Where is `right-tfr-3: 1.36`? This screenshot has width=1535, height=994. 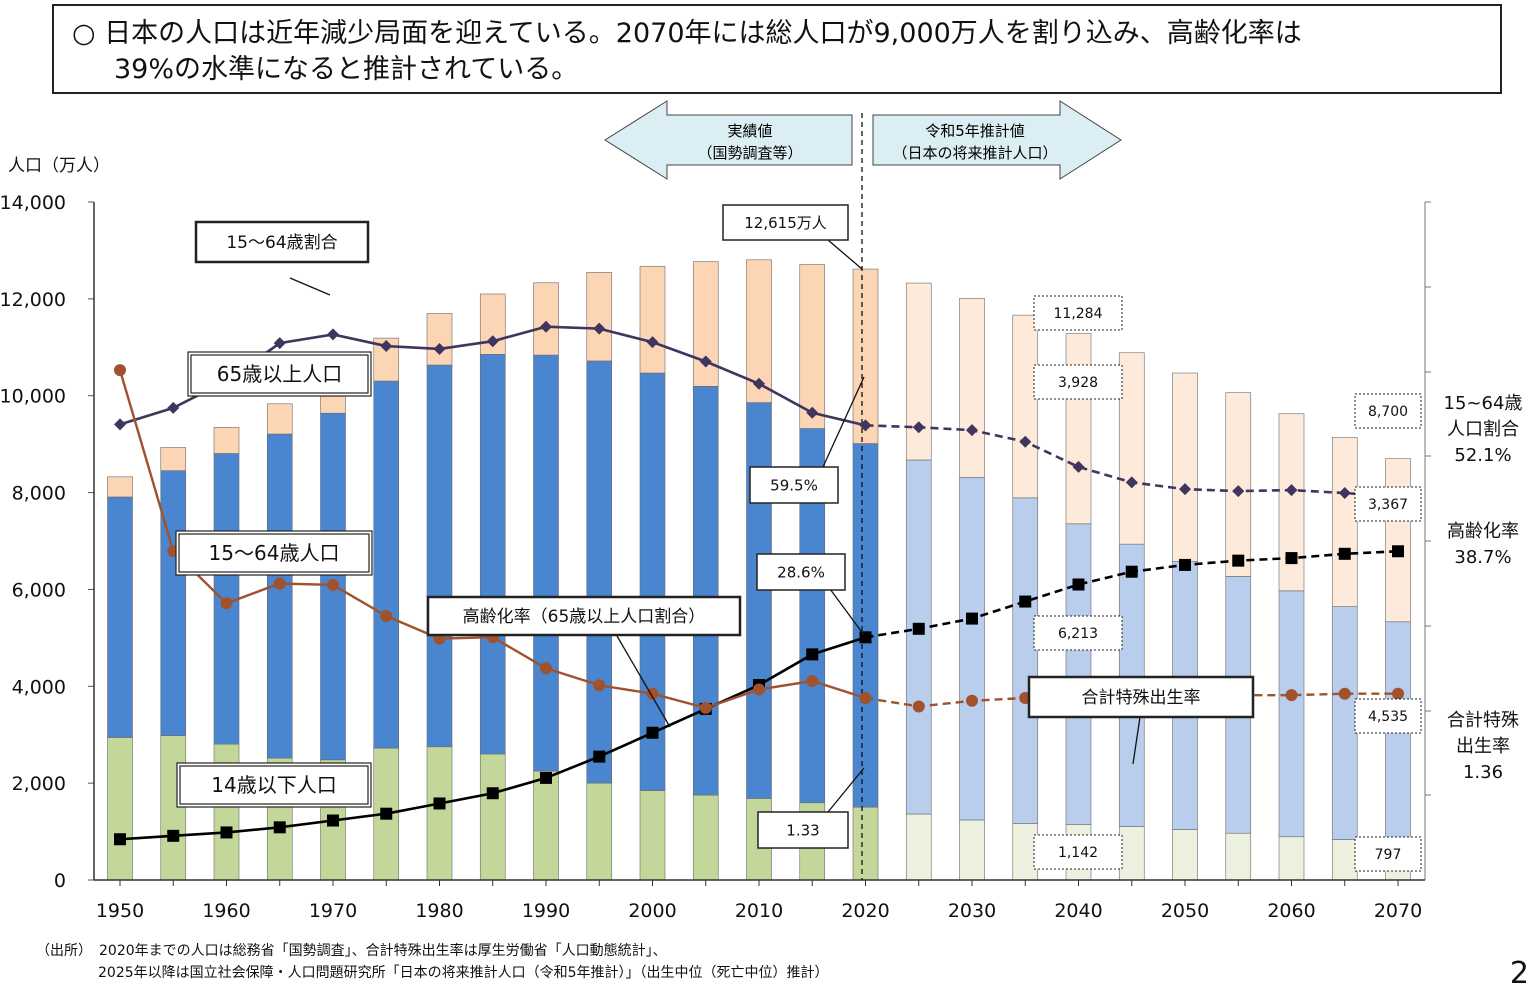 right-tfr-3: 1.36 is located at coordinates (1483, 772).